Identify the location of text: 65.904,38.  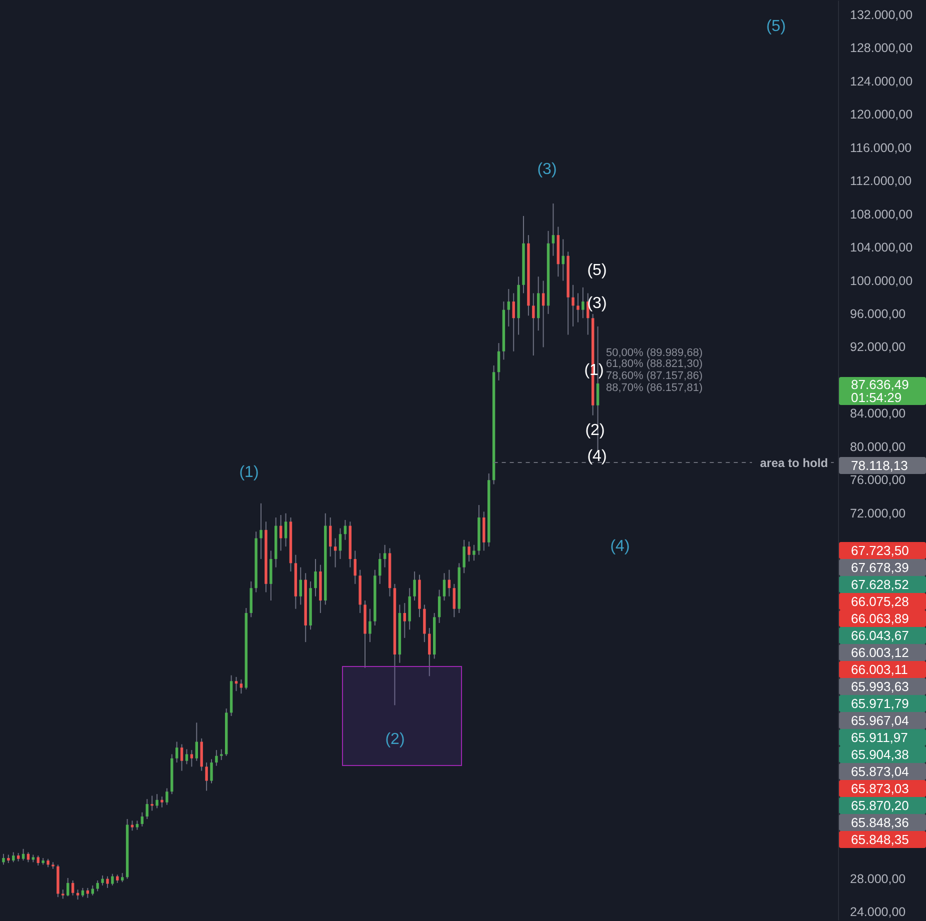
(880, 754).